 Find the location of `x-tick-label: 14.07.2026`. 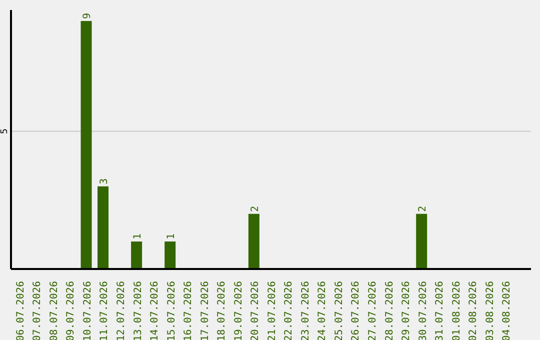

x-tick-label: 14.07.2026 is located at coordinates (155, 310).